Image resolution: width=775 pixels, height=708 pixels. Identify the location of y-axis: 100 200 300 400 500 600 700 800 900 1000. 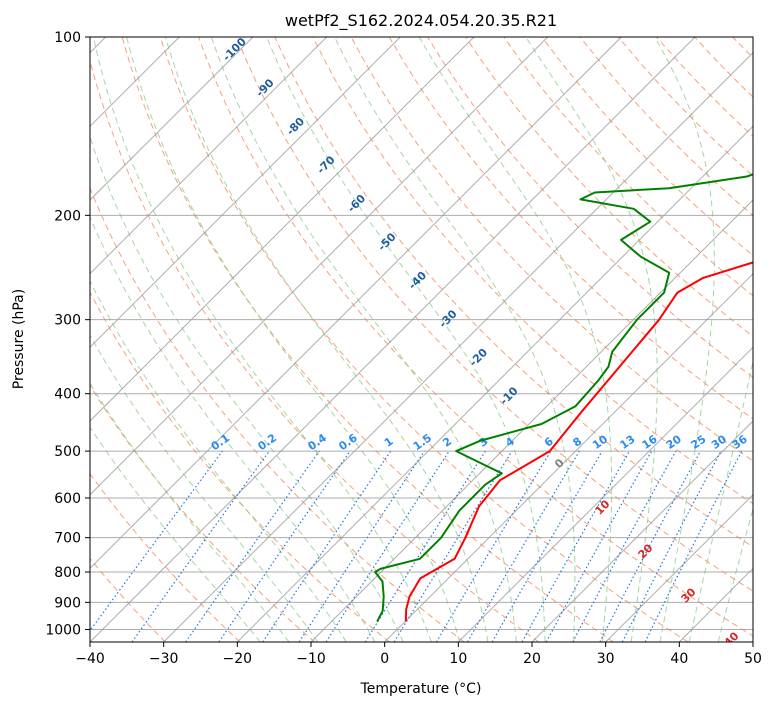
(67, 334).